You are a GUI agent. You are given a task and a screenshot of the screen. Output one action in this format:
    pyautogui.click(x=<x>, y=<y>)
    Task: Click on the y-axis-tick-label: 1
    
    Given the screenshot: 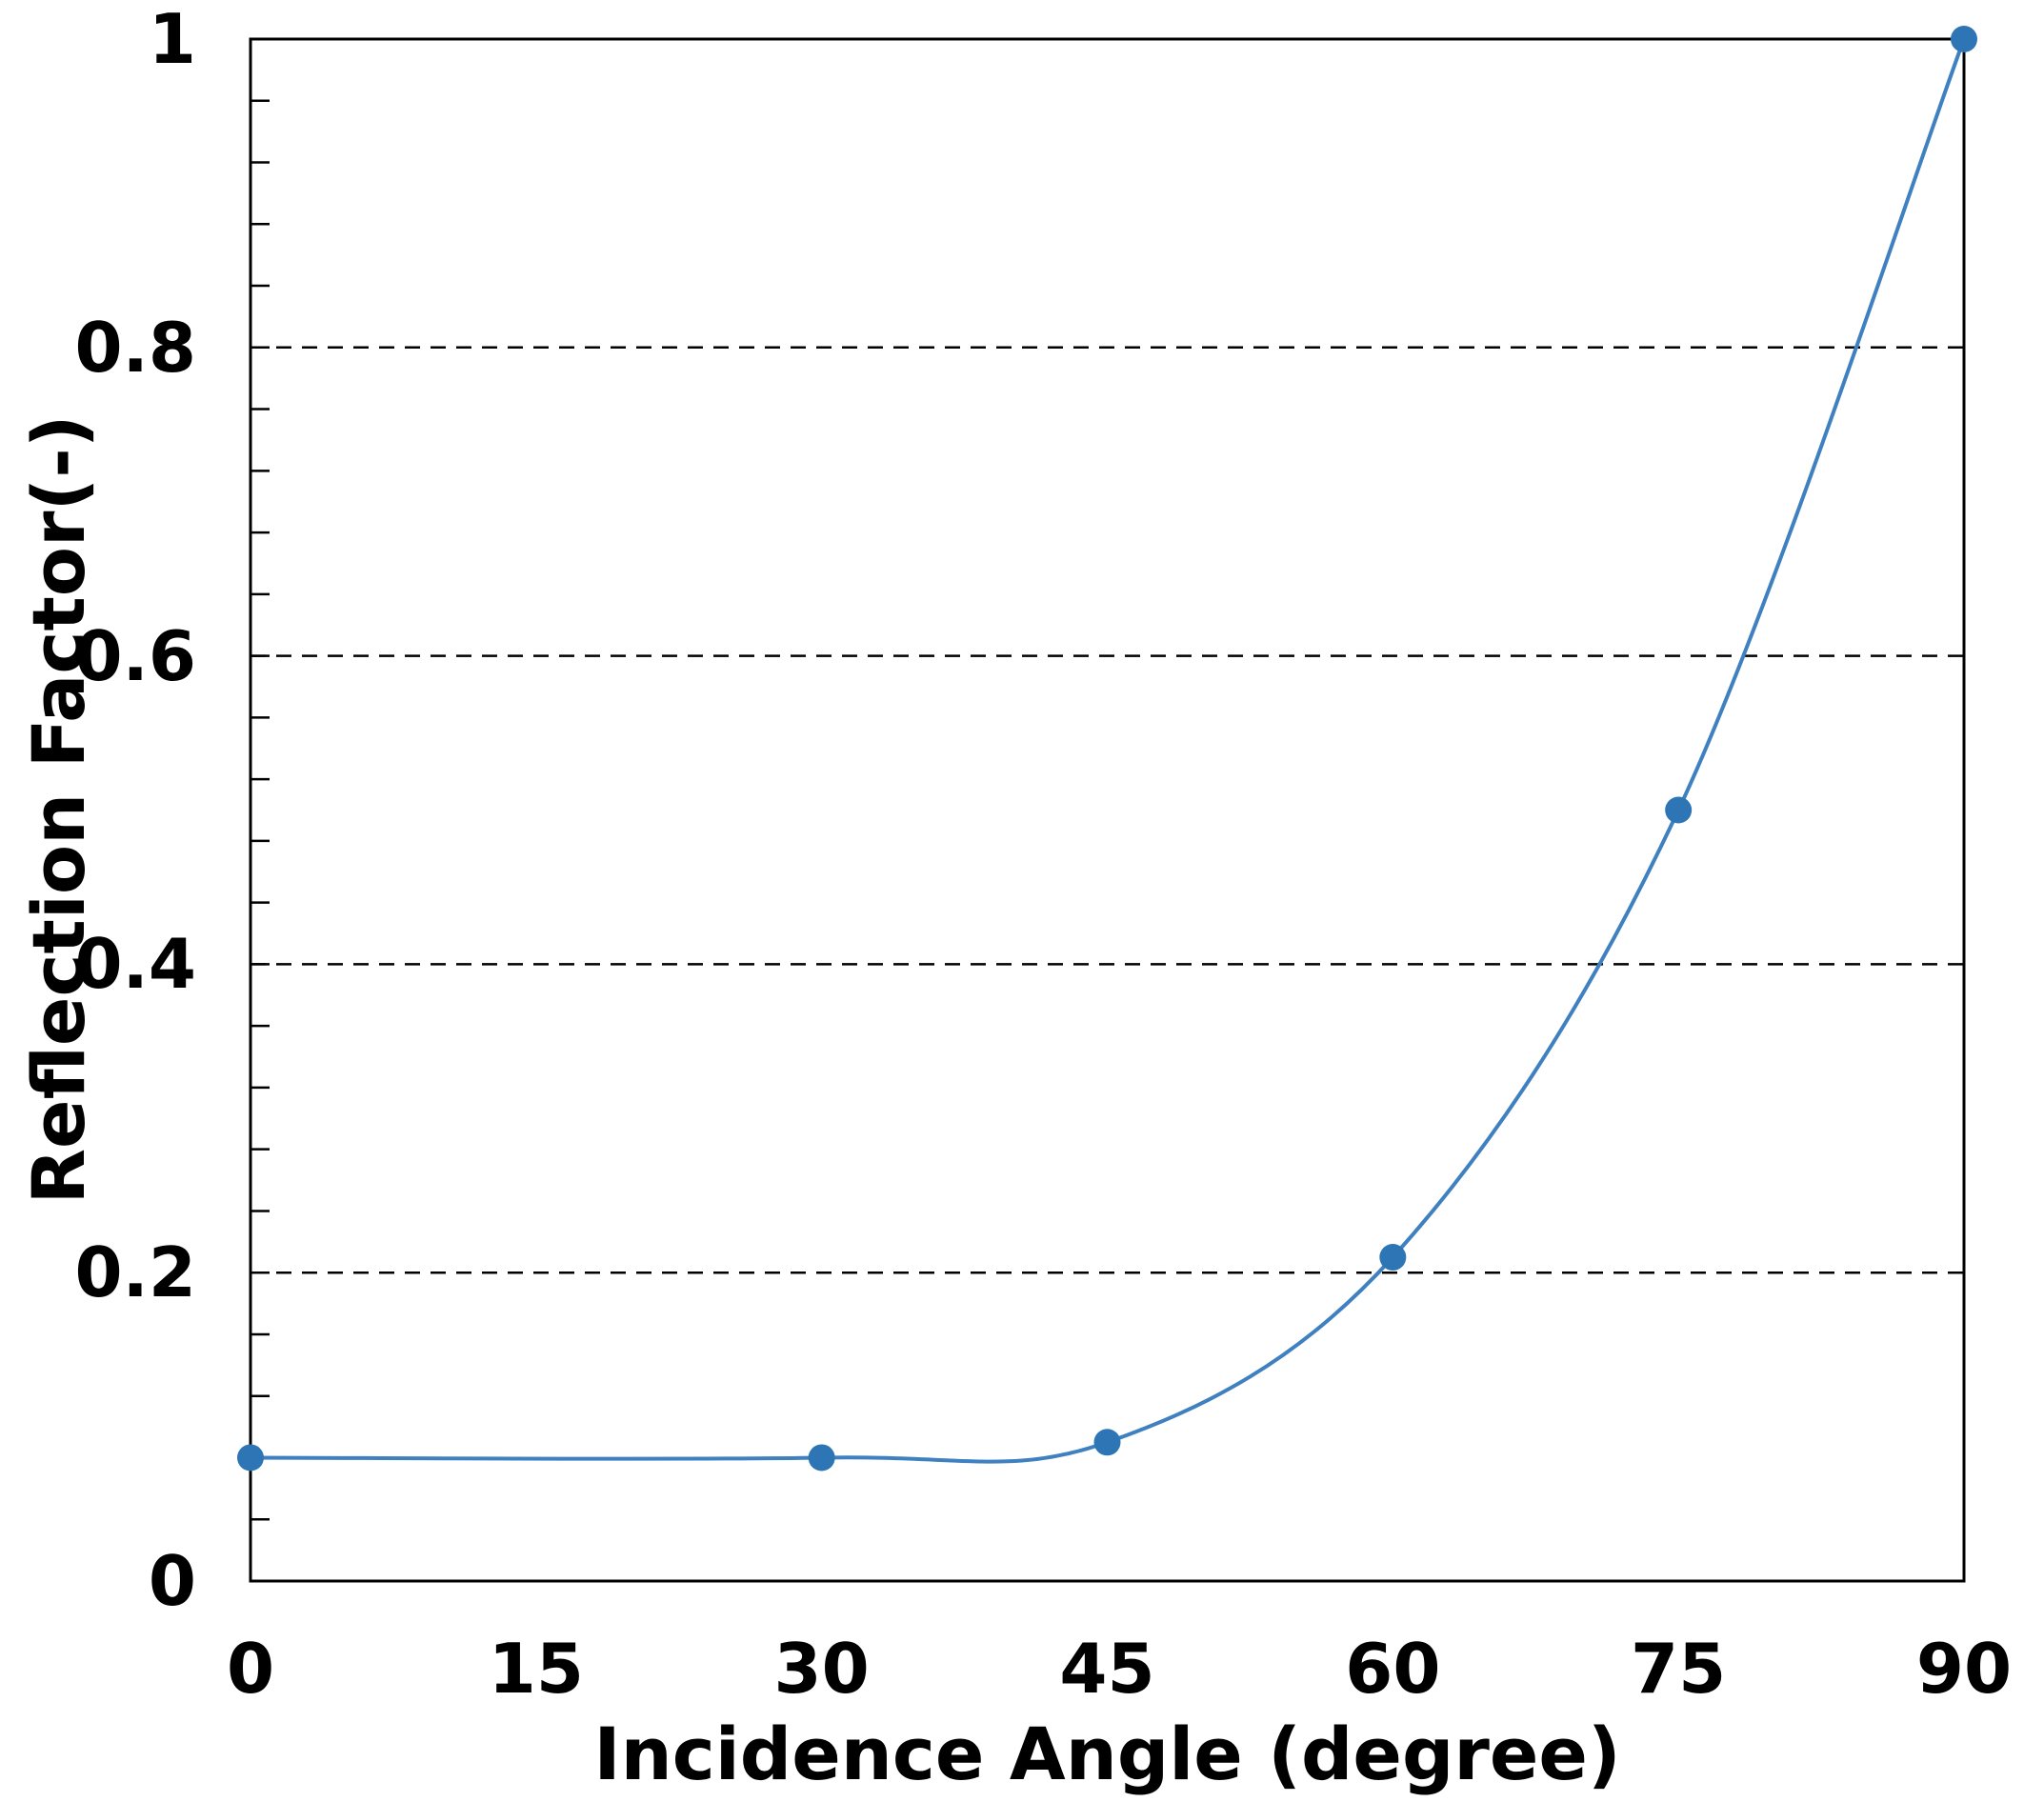 What is the action you would take?
    pyautogui.click(x=172, y=39)
    